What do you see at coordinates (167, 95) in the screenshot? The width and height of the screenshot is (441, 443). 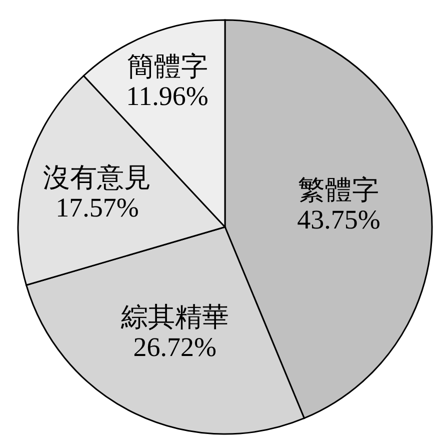 I see `data-label: 11.96%` at bounding box center [167, 95].